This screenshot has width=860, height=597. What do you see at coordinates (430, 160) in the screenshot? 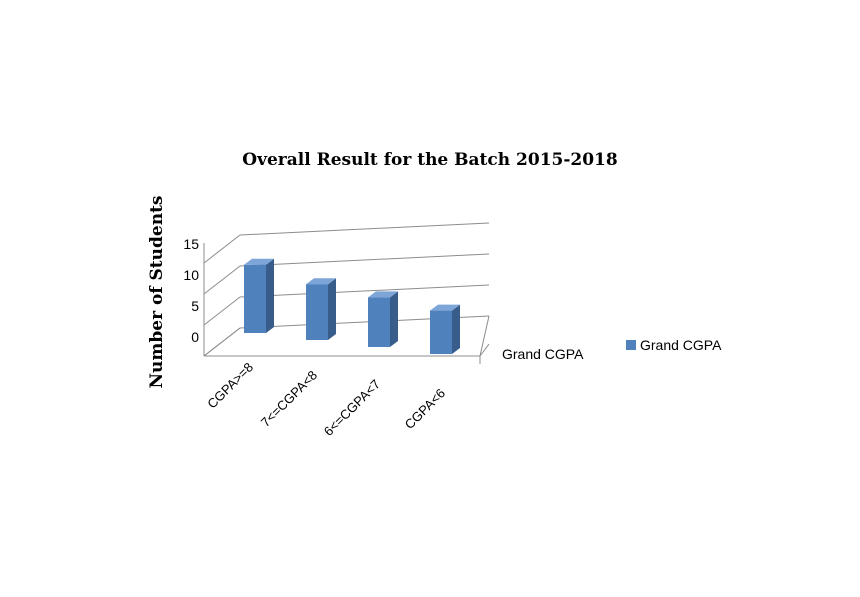
I see `chart-title: Overall Result for the Batch 2015-2018` at bounding box center [430, 160].